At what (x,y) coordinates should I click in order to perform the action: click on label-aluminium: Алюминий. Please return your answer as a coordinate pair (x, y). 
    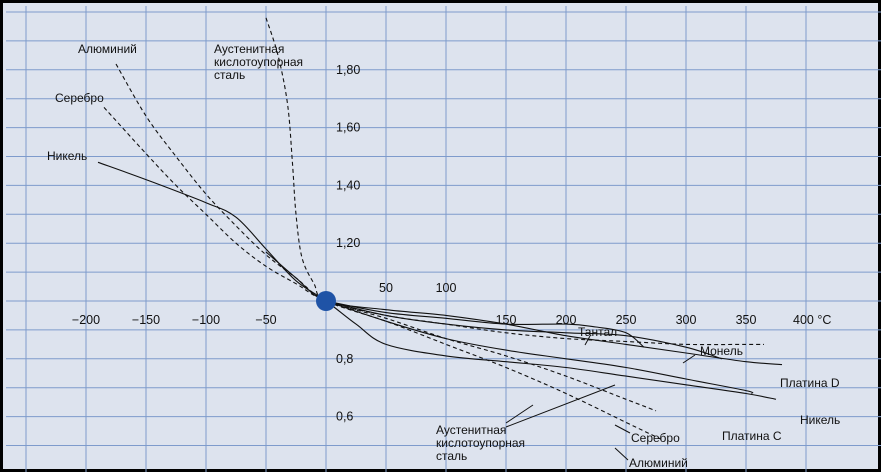
    Looking at the image, I should click on (107, 49).